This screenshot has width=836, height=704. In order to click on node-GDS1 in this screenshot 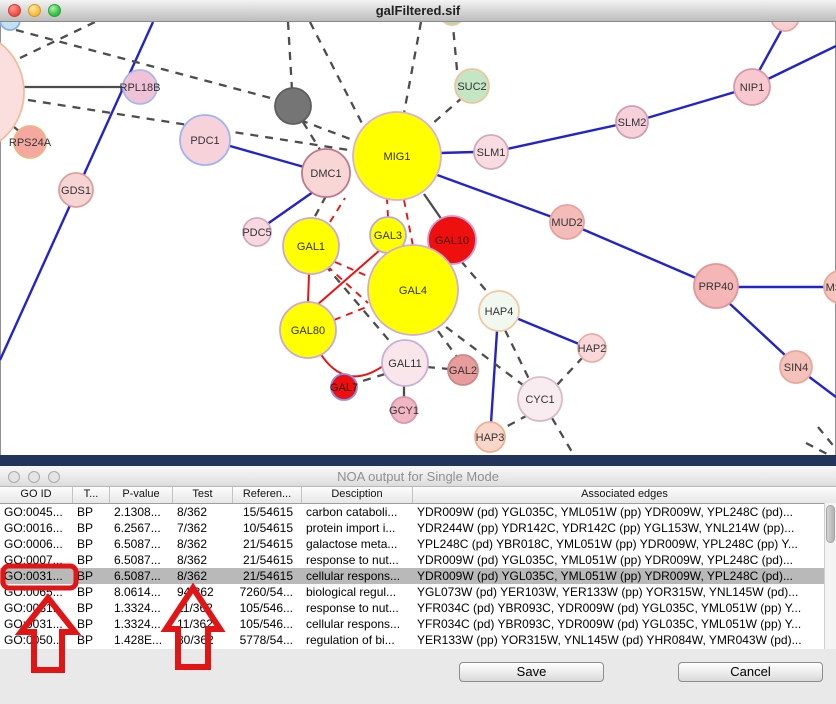, I will do `click(76, 190)`.